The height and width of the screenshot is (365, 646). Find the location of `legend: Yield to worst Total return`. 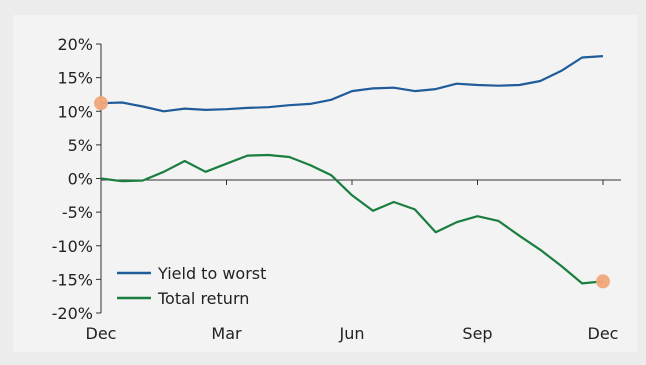

legend: Yield to worst Total return is located at coordinates (191, 286).